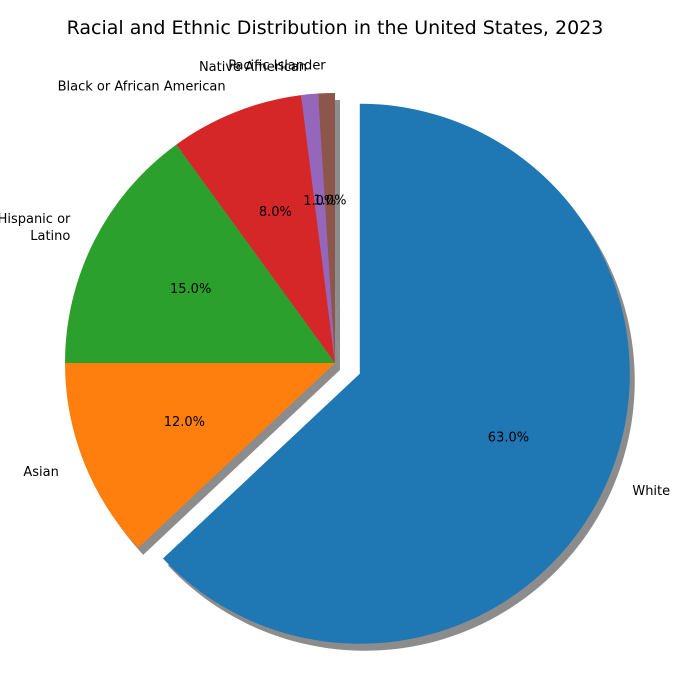  What do you see at coordinates (651, 491) in the screenshot?
I see `slice-label-white: White` at bounding box center [651, 491].